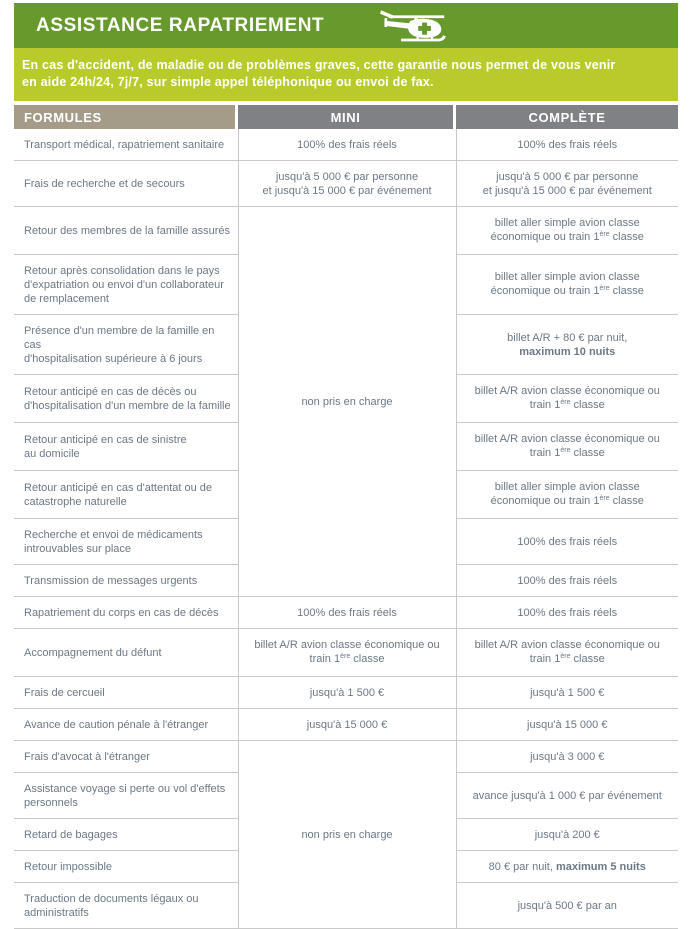 This screenshot has height=929, width=696. I want to click on row-label: Avance de caution pénale à l'étranger, so click(126, 724).